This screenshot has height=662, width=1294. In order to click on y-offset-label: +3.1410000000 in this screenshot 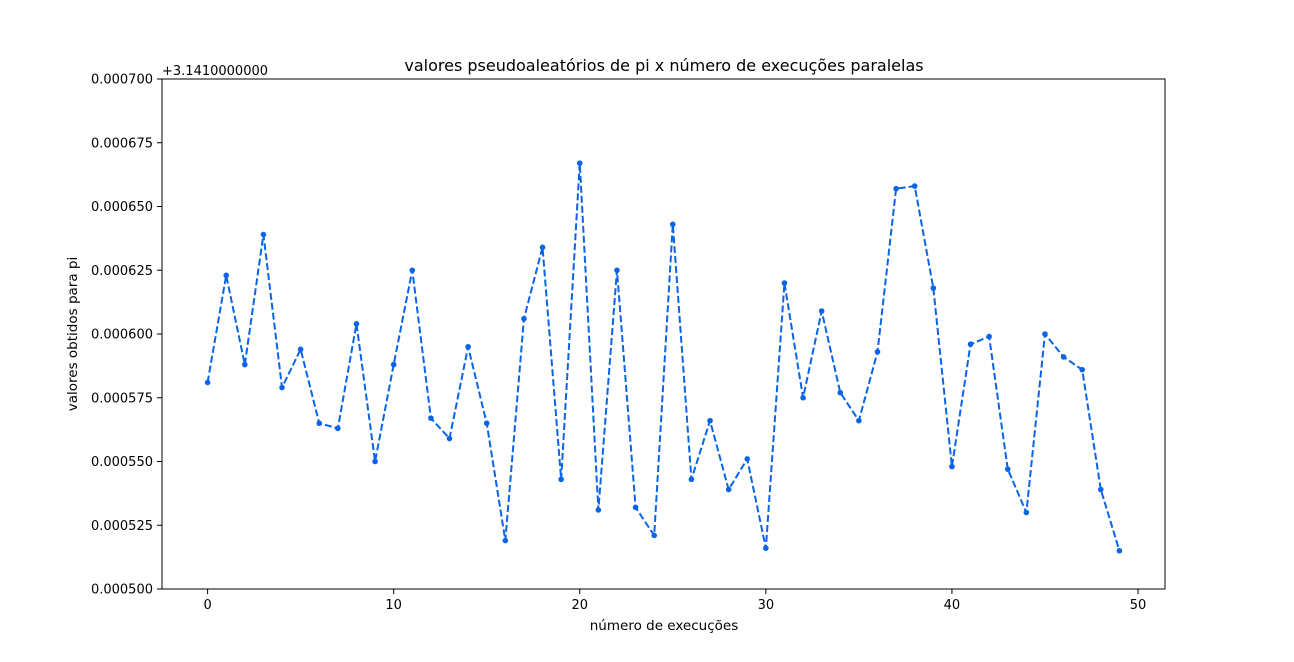, I will do `click(215, 71)`.